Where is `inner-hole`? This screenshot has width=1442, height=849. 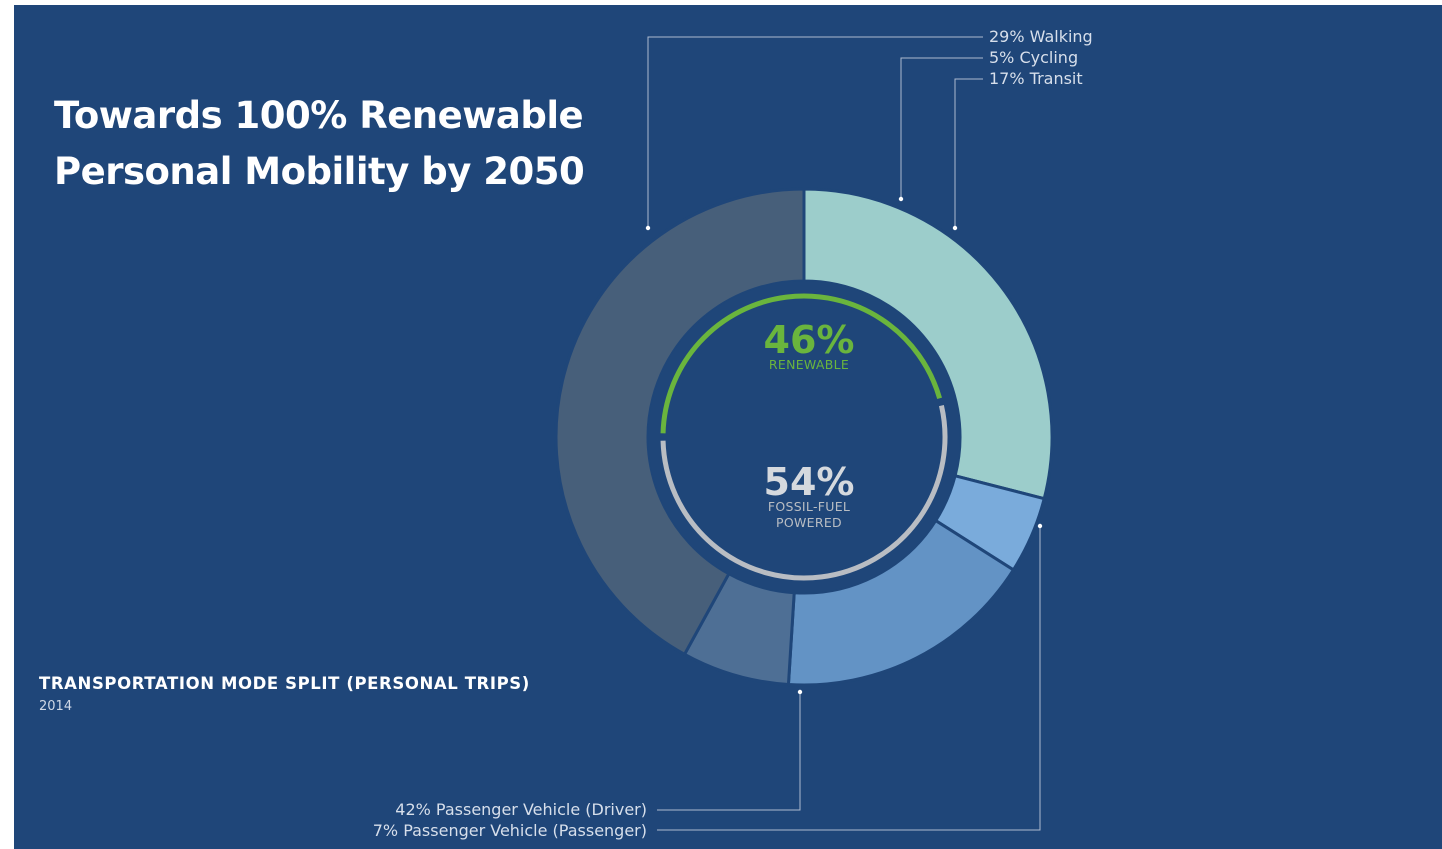
inner-hole is located at coordinates (804, 437).